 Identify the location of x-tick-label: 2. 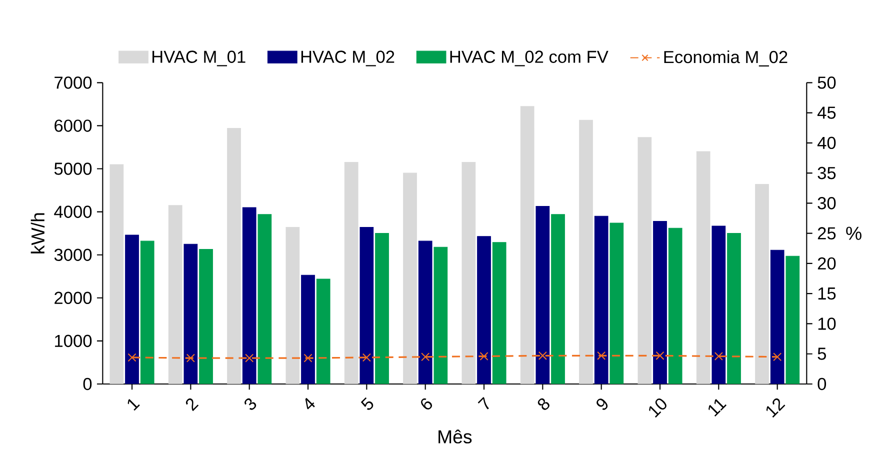
(192, 405).